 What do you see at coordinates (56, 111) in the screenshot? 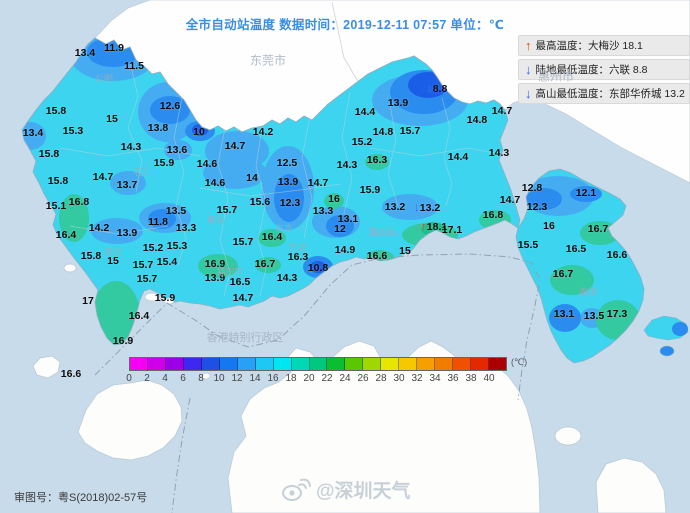
I see `temp-label: 15.8` at bounding box center [56, 111].